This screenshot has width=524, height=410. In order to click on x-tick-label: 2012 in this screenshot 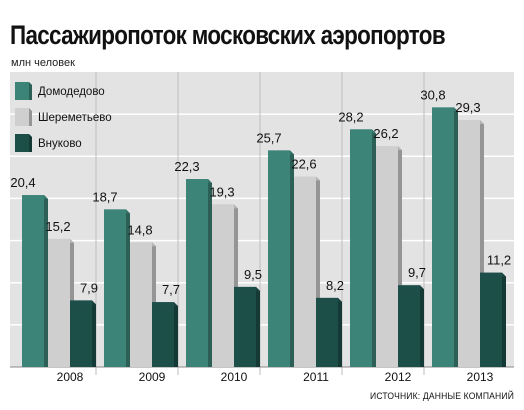, I will do `click(398, 377)`.